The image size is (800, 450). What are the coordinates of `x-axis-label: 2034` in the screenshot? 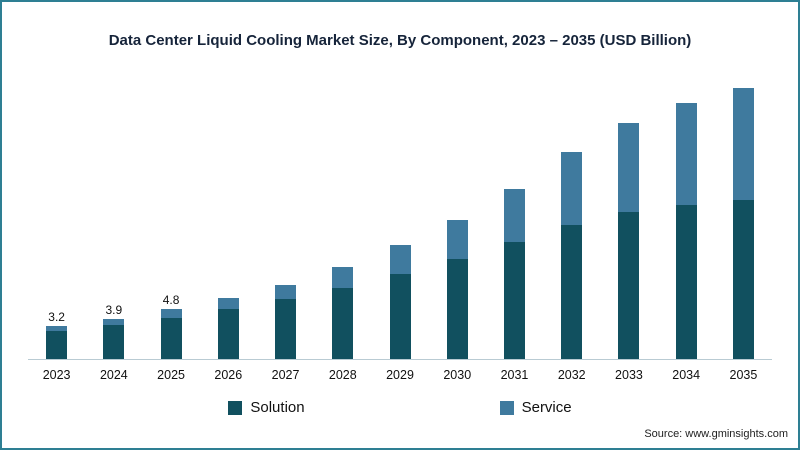 It's located at (686, 375).